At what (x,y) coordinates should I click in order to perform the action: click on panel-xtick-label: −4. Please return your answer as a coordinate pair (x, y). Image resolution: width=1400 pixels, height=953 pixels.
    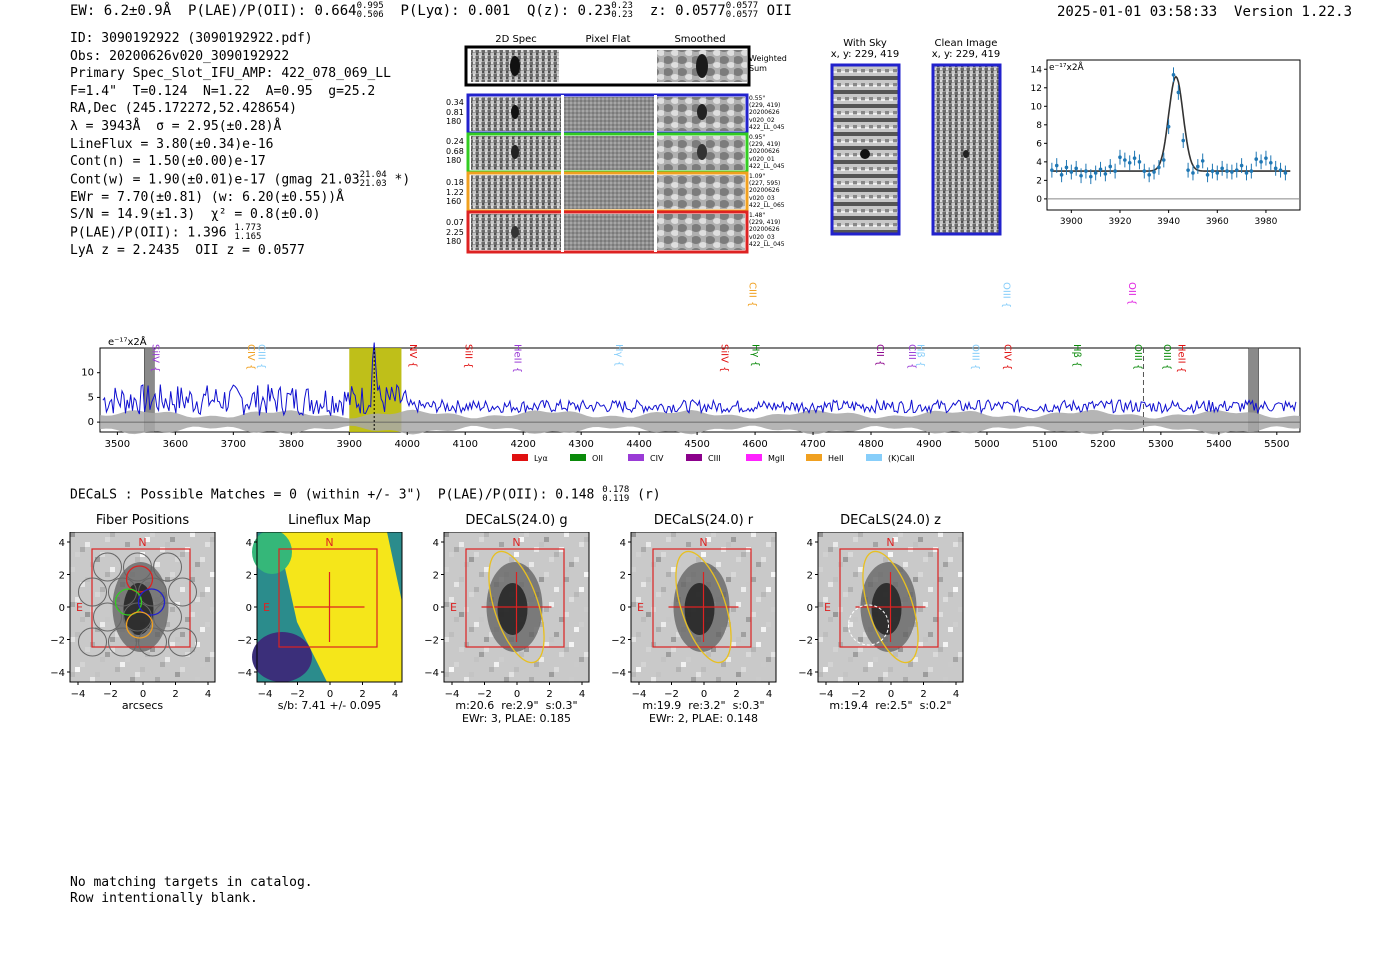
    Looking at the image, I should click on (78, 694).